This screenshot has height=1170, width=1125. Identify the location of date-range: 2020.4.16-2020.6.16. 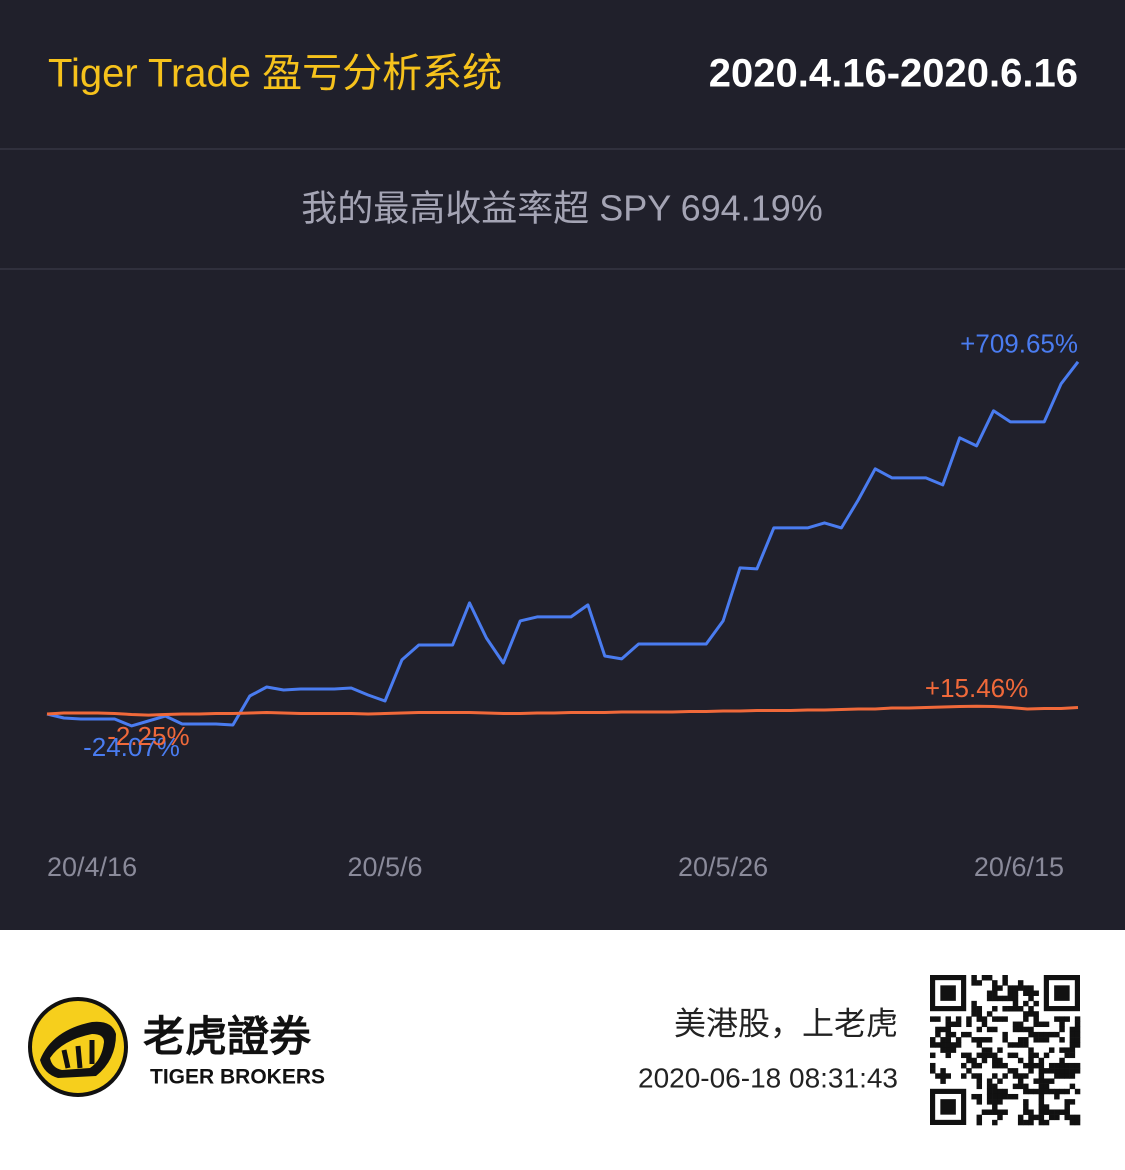
(893, 74).